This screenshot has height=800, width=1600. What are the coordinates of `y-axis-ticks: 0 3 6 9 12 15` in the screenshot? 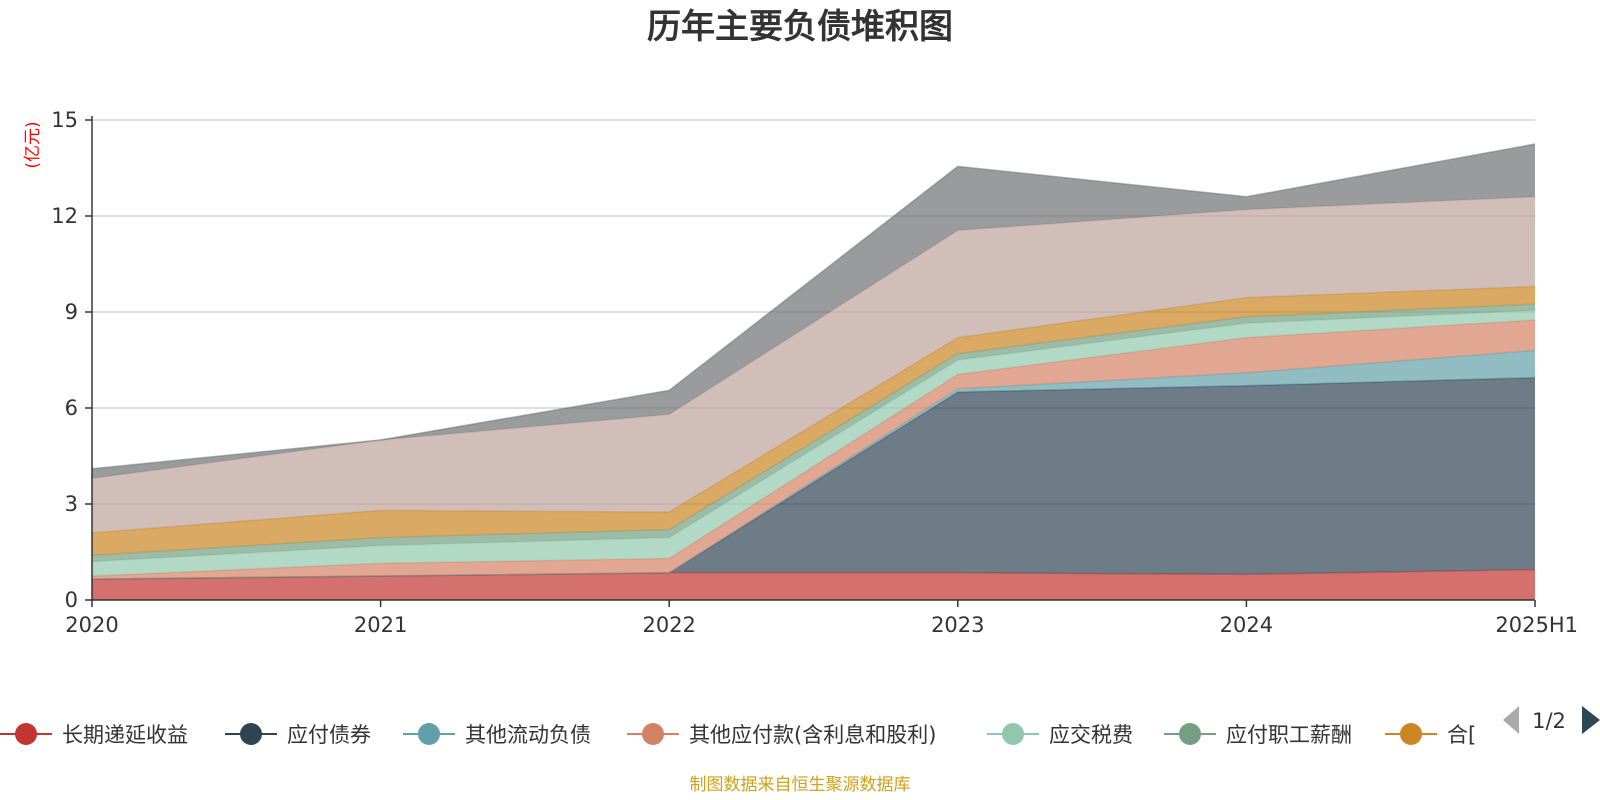 It's located at (71, 360).